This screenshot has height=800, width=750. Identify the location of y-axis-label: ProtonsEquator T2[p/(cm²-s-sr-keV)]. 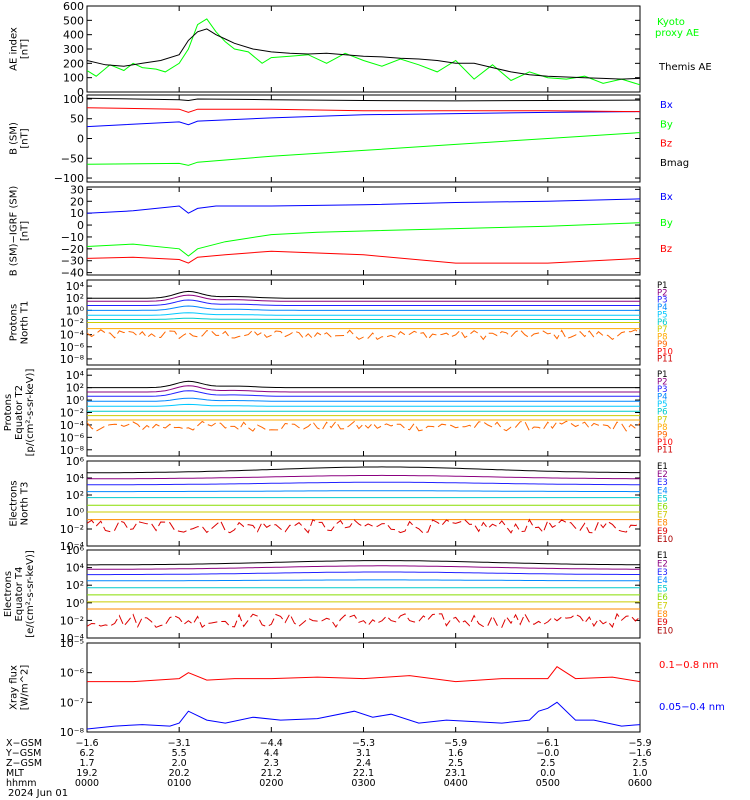
(19, 413).